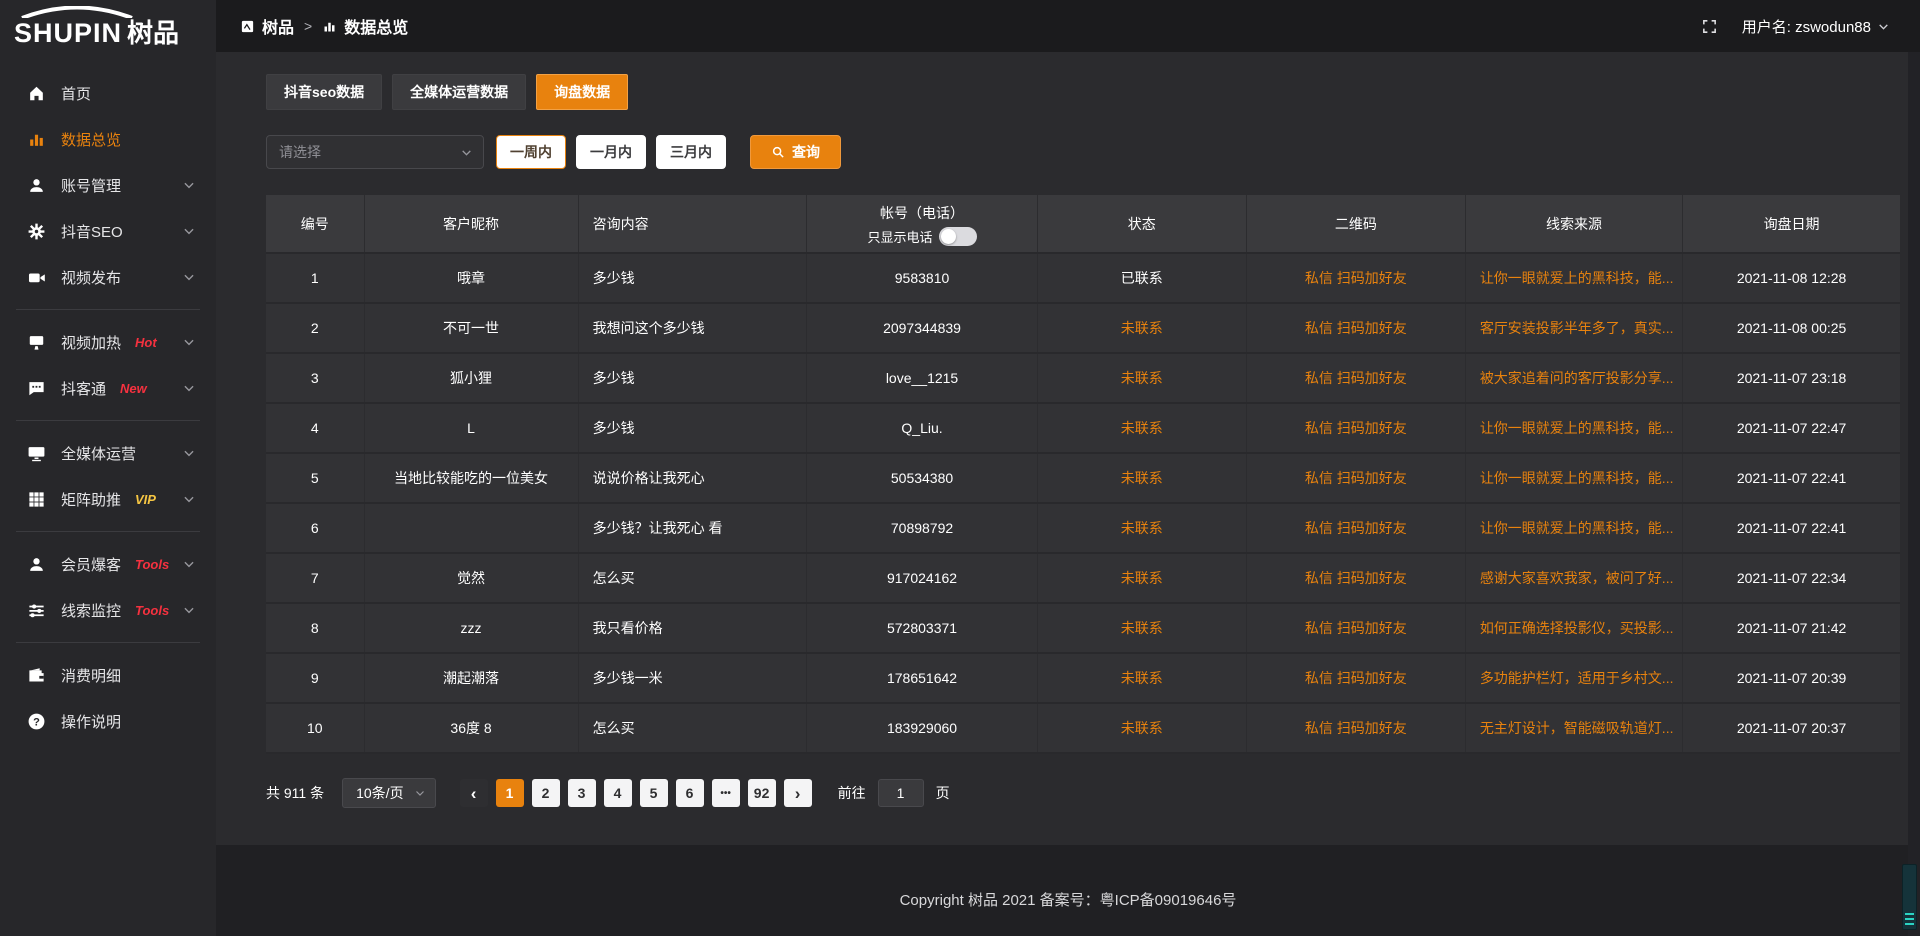 The image size is (1920, 936). I want to click on page-size-select: 10条/页, so click(389, 793).